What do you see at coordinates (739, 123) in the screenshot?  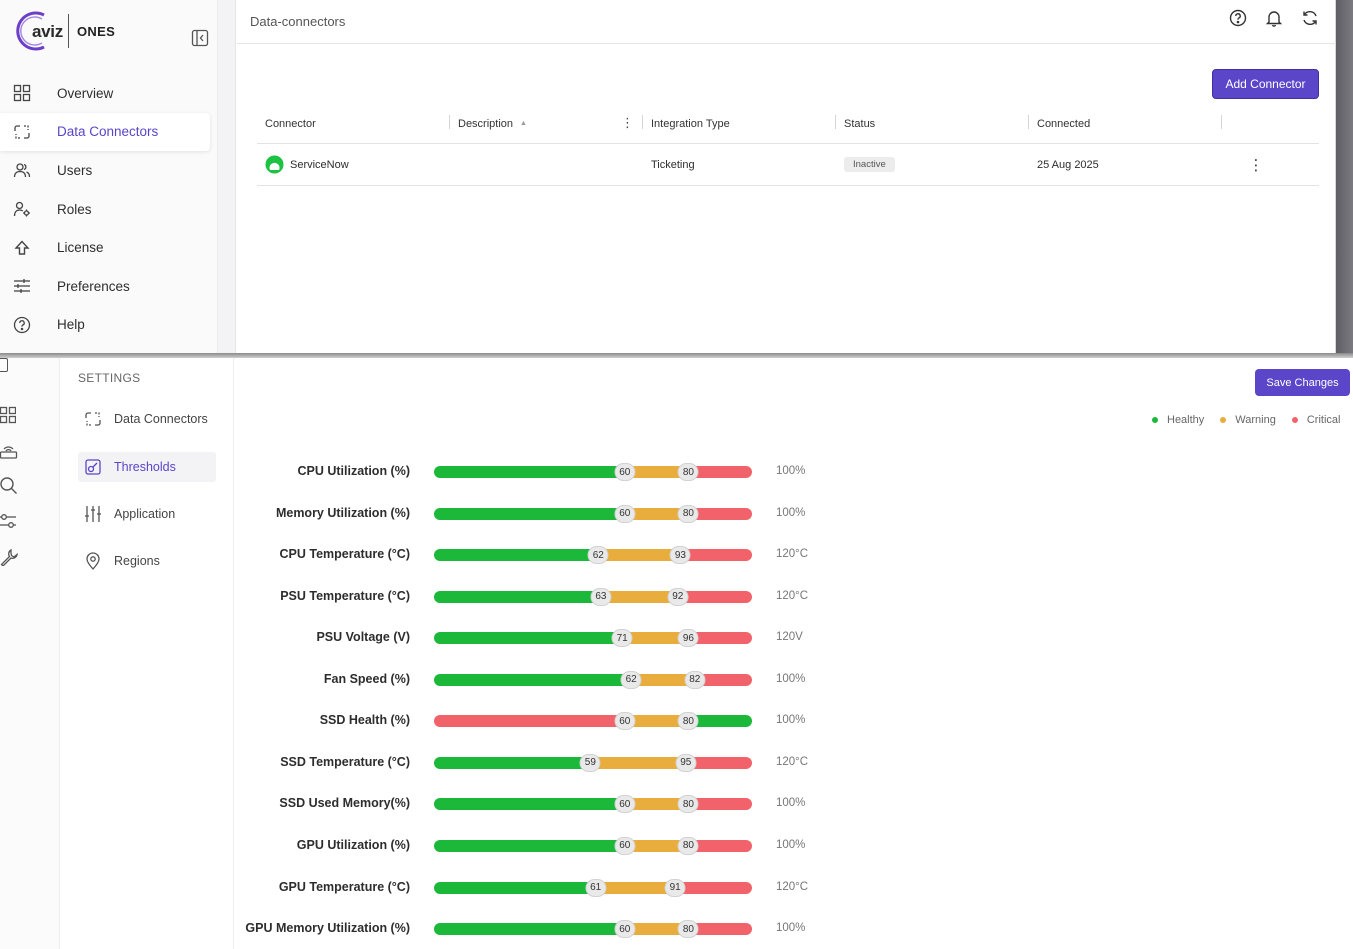 I see `column-header-integration-type: Integration Type` at bounding box center [739, 123].